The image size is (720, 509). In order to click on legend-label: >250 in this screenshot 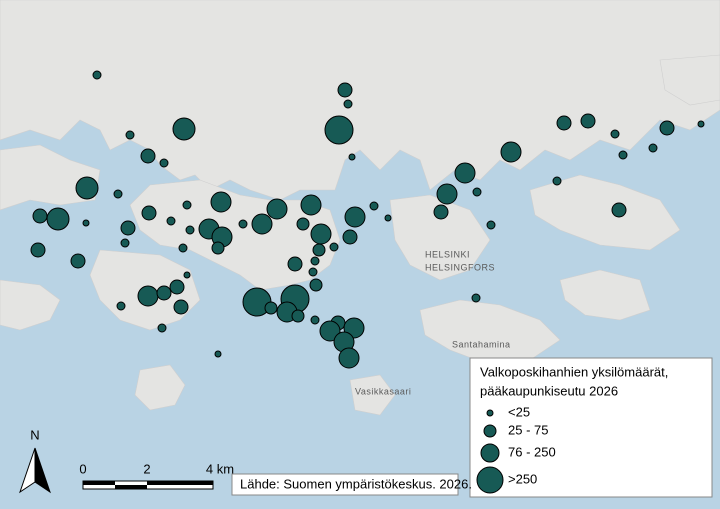, I will do `click(522, 478)`.